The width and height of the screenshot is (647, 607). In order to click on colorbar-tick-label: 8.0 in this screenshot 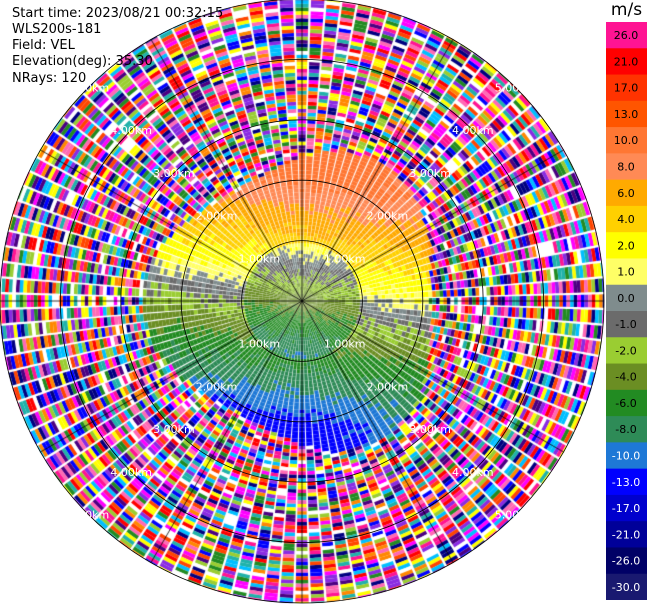, I will do `click(626, 167)`.